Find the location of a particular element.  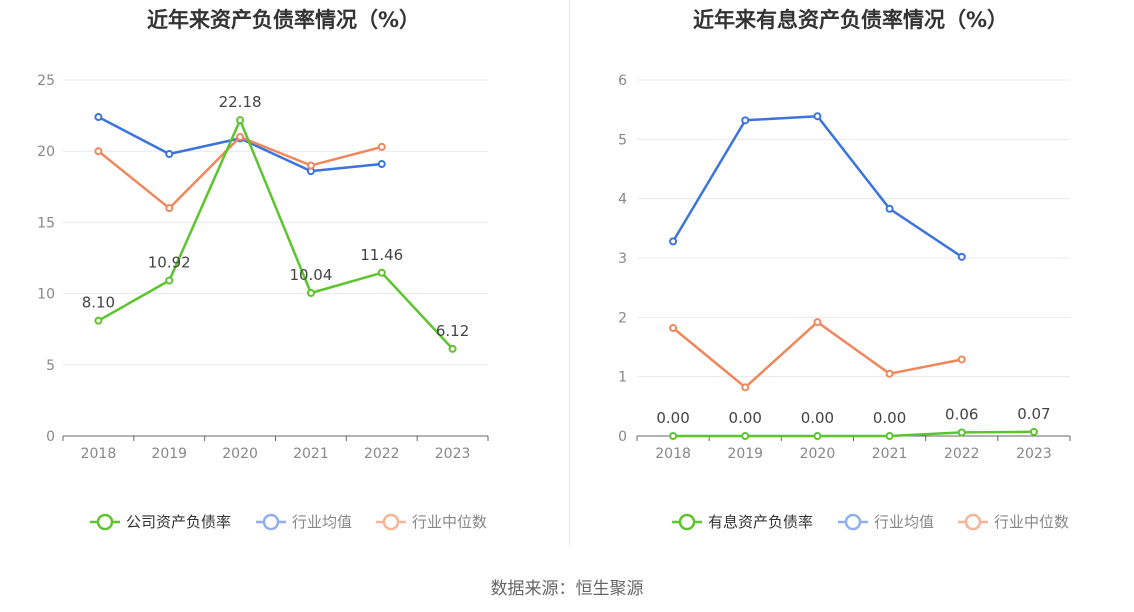

legend-label: 有息资产负债率 is located at coordinates (760, 522).